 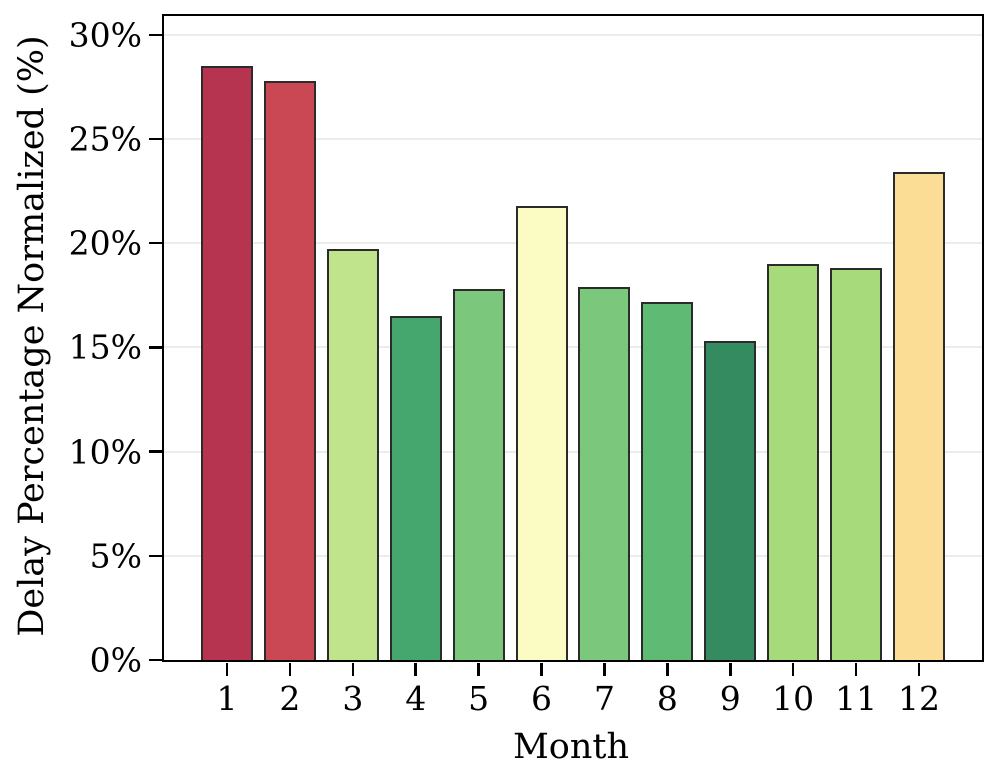 What do you see at coordinates (115, 660) in the screenshot?
I see `y-tick-label: 0%` at bounding box center [115, 660].